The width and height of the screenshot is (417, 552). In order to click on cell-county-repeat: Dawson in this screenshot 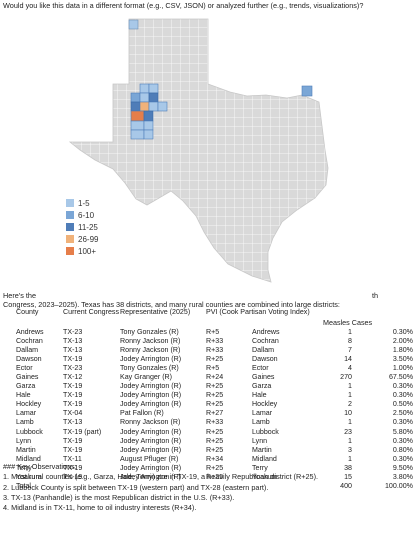, I will do `click(265, 359)`.